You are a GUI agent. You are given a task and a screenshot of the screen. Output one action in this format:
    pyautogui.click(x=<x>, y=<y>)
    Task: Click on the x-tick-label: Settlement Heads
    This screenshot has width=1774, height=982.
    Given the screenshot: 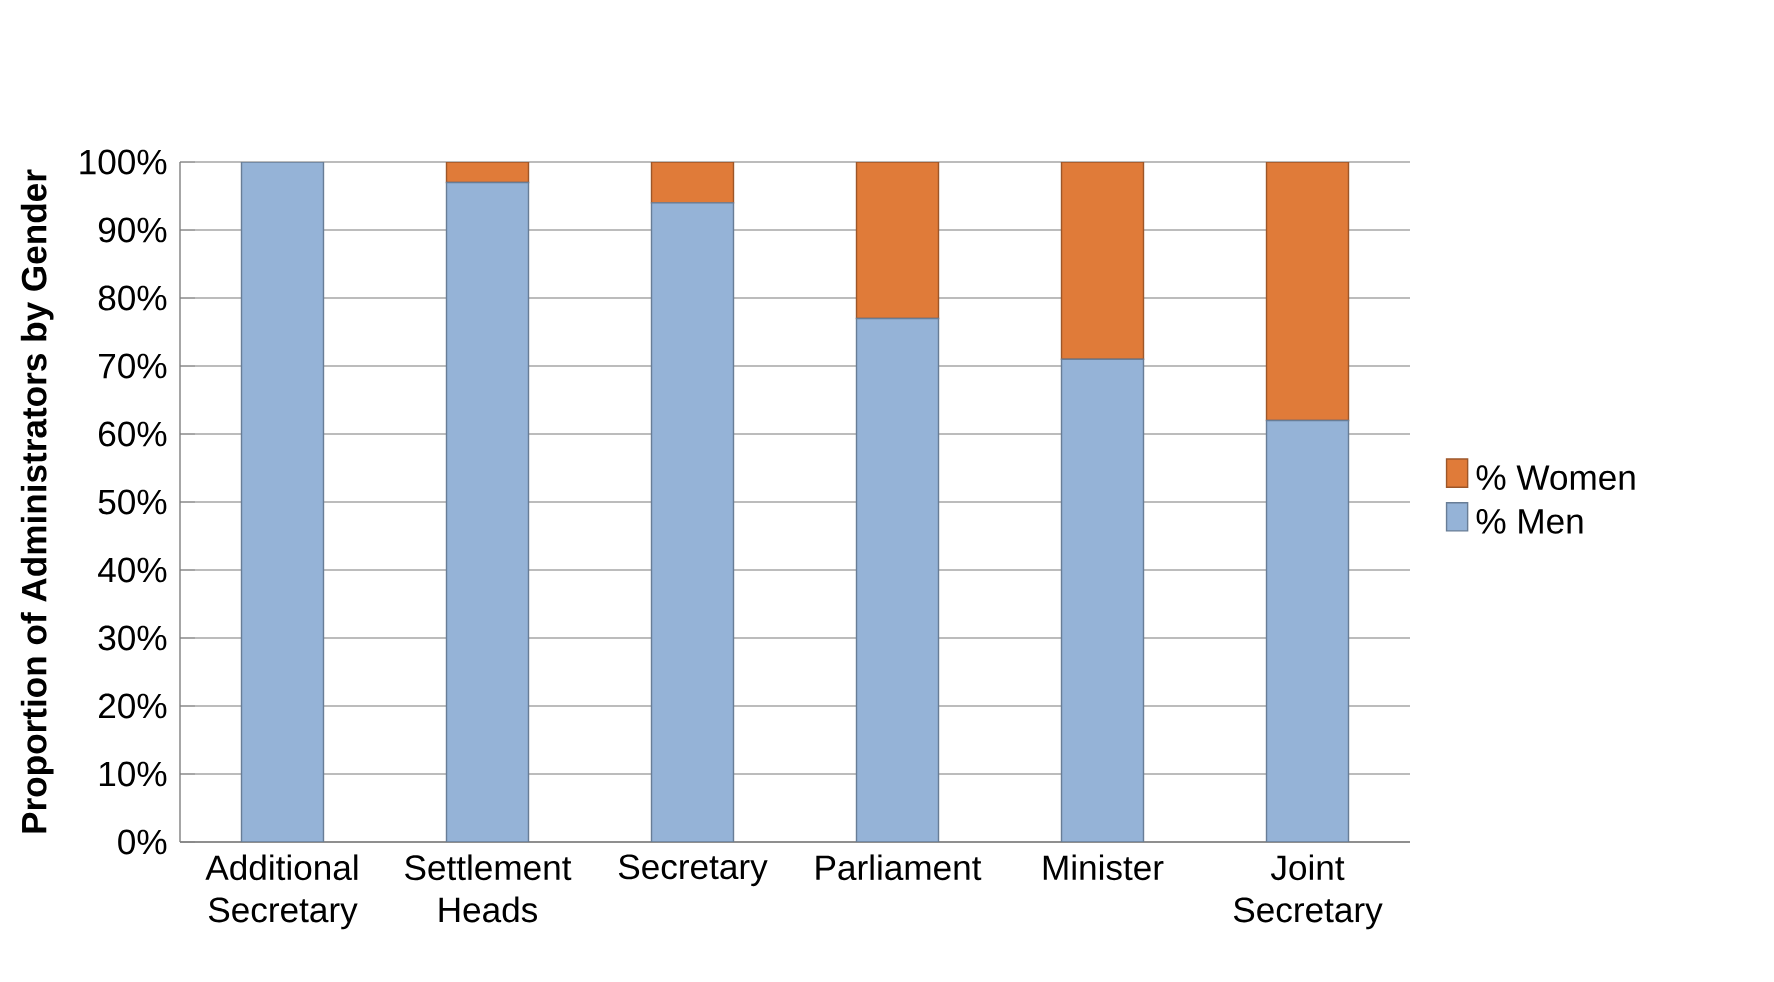 What is the action you would take?
    pyautogui.click(x=488, y=888)
    